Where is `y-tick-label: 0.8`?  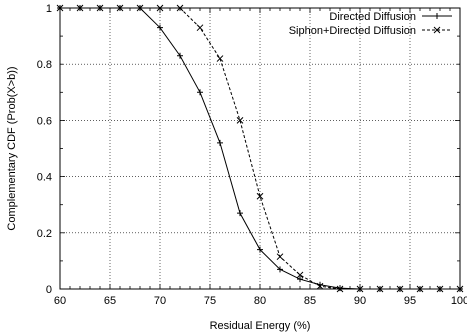
y-tick-label: 0.8 is located at coordinates (44, 65).